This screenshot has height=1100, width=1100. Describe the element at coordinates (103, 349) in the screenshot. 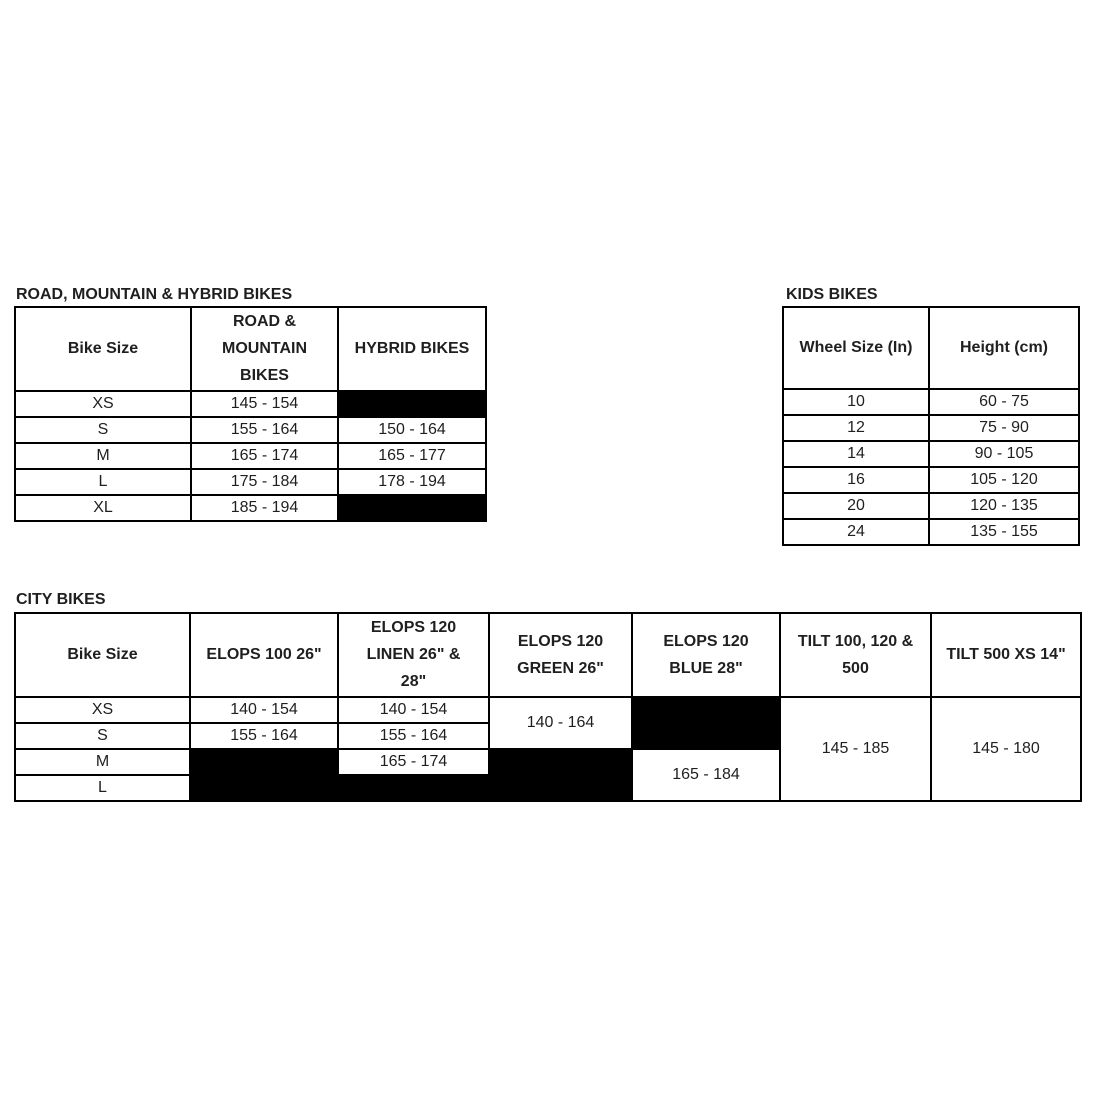

I see `road-header-bike-size: Bike Size` at that location.